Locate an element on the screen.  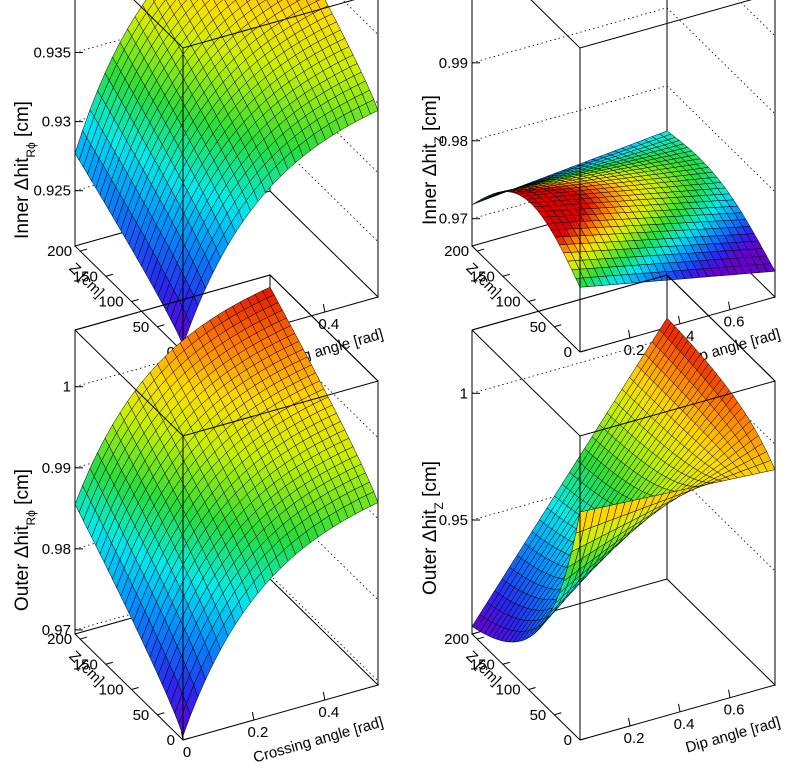
top-back-edges is located at coordinates (226, 328).